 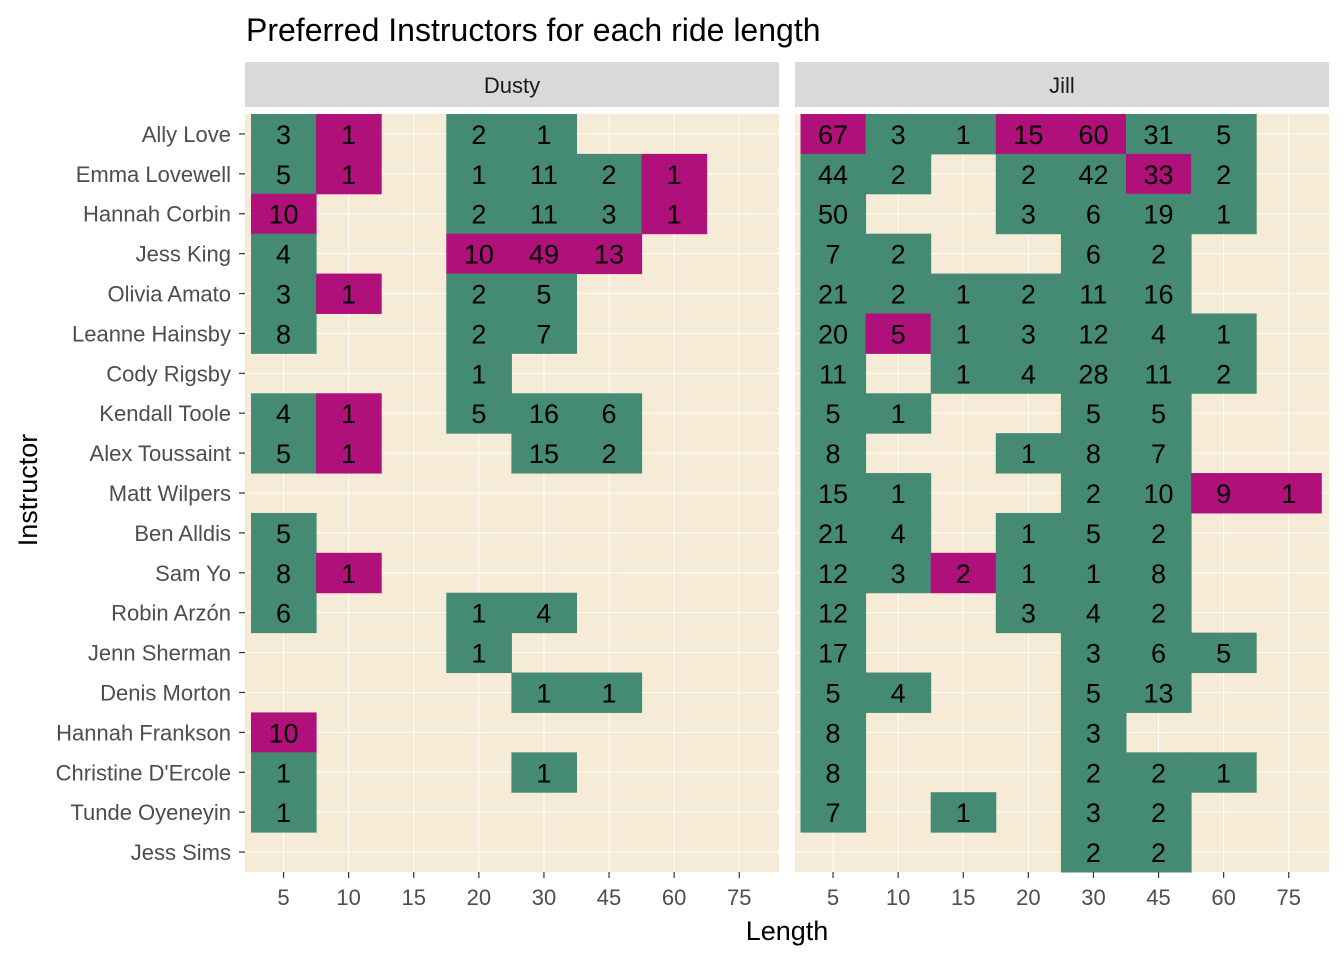 I want to click on cell-value-label: 10, so click(x=479, y=255).